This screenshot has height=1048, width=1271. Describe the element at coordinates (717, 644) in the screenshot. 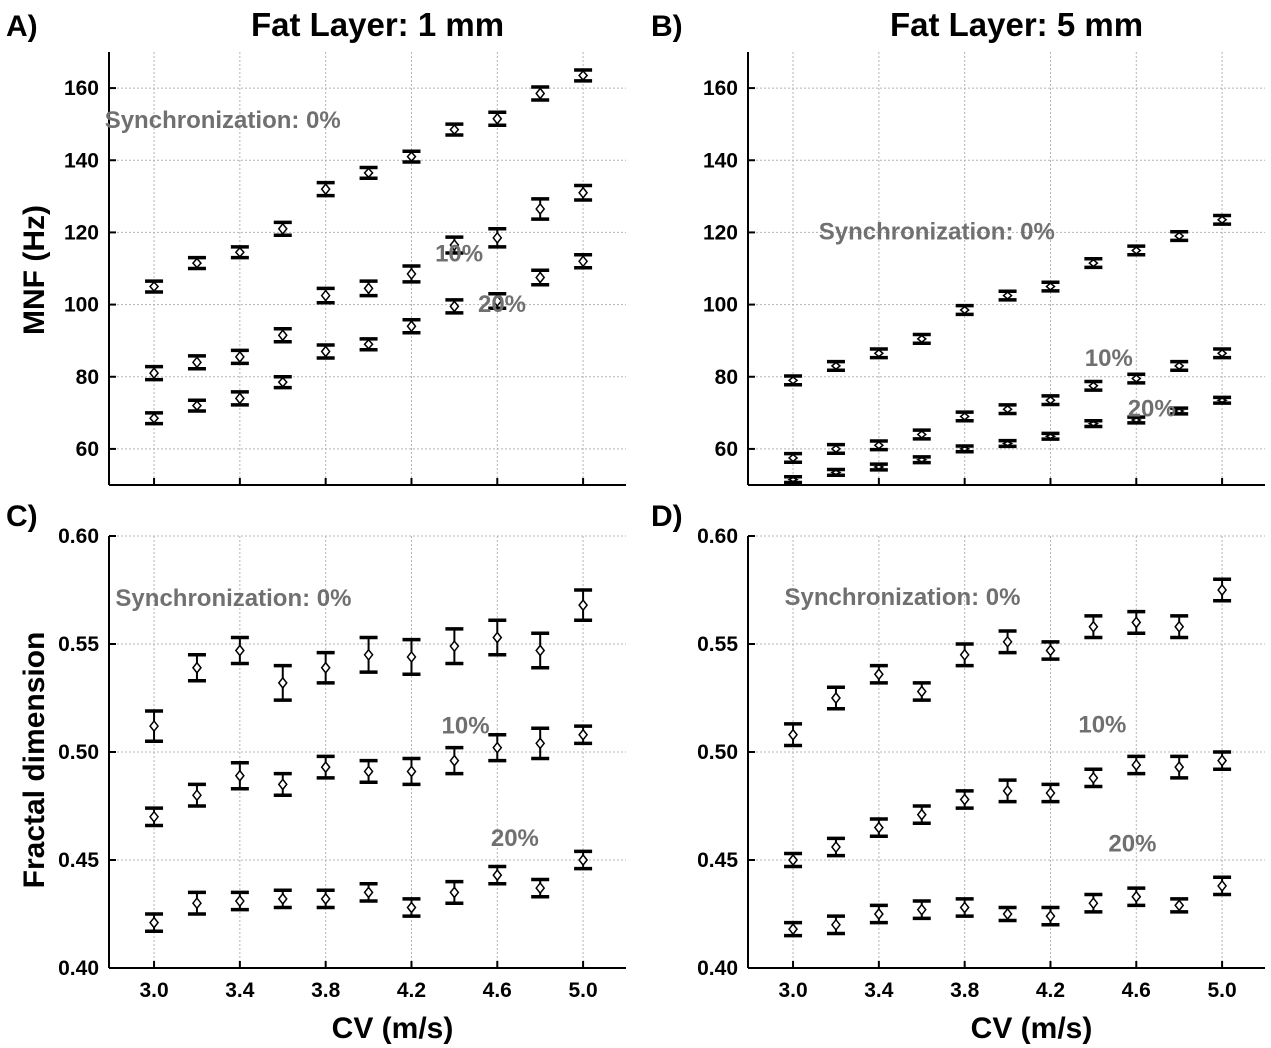

I see `y-tick-label: 0.55` at that location.